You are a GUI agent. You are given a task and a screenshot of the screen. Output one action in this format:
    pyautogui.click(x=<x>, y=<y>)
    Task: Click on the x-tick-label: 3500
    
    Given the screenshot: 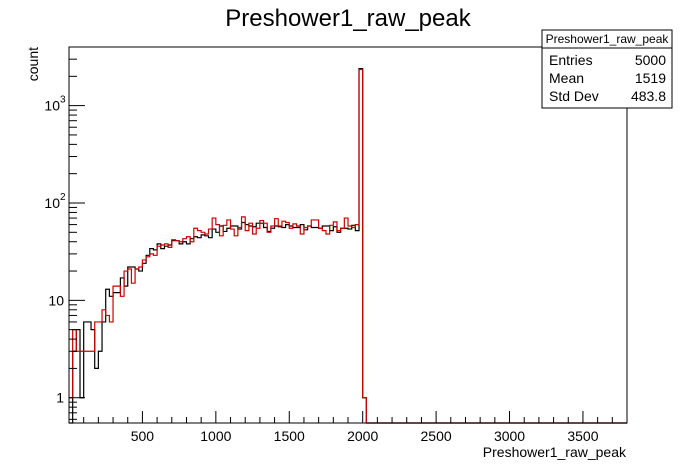 What is the action you would take?
    pyautogui.click(x=582, y=436)
    